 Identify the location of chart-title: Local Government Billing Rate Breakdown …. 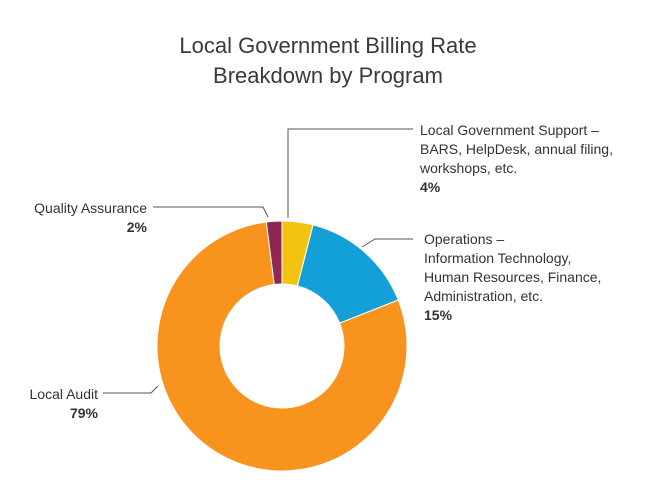
(328, 61).